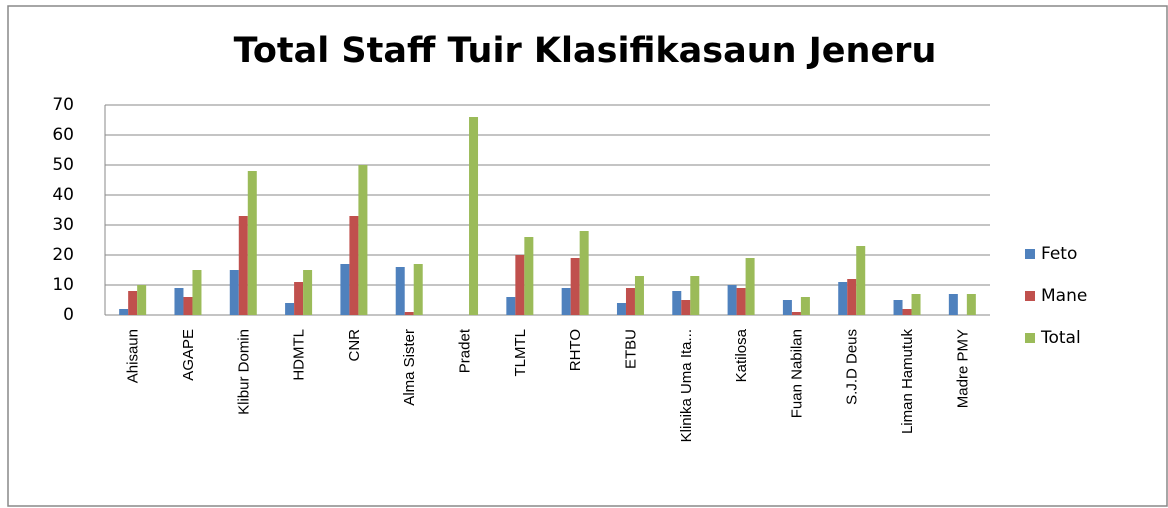  I want to click on x-tick-label: CNR, so click(354, 345).